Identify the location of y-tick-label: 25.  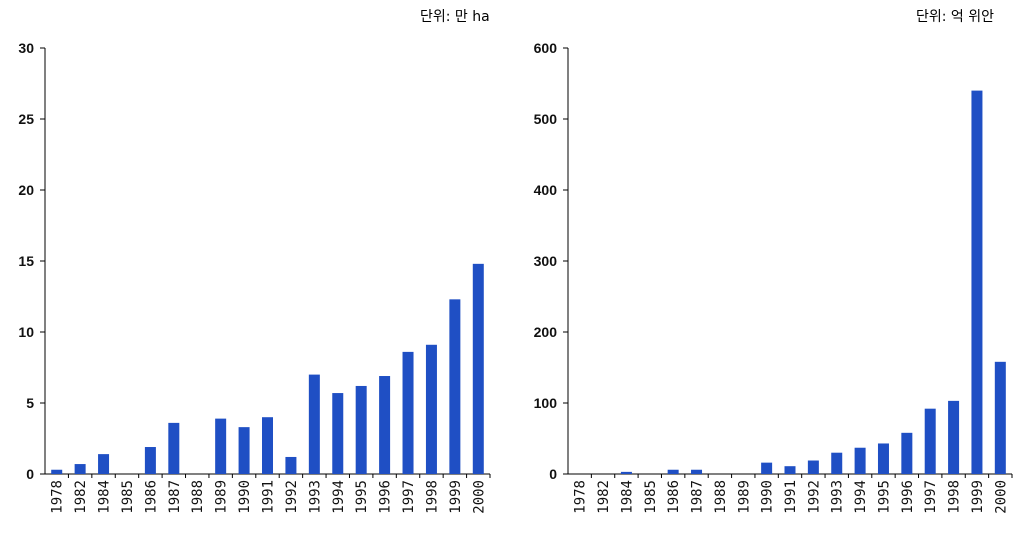
(26, 119).